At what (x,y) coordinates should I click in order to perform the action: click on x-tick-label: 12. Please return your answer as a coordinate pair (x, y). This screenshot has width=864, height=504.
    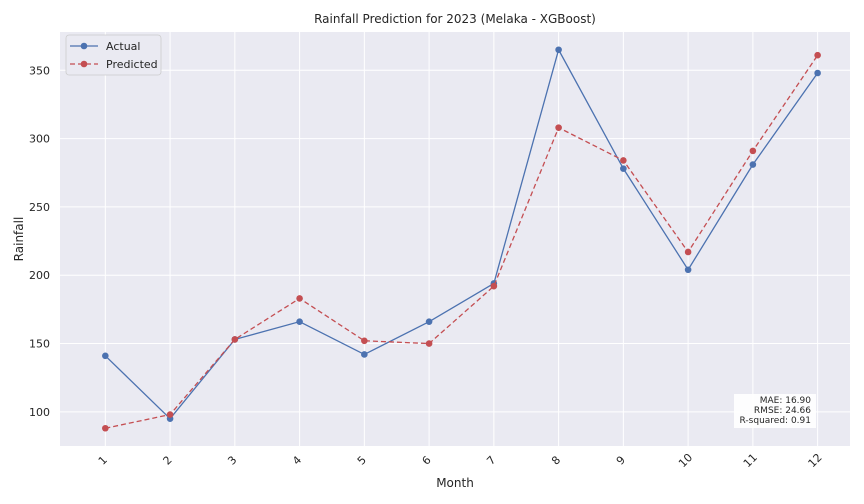
    Looking at the image, I should click on (815, 460).